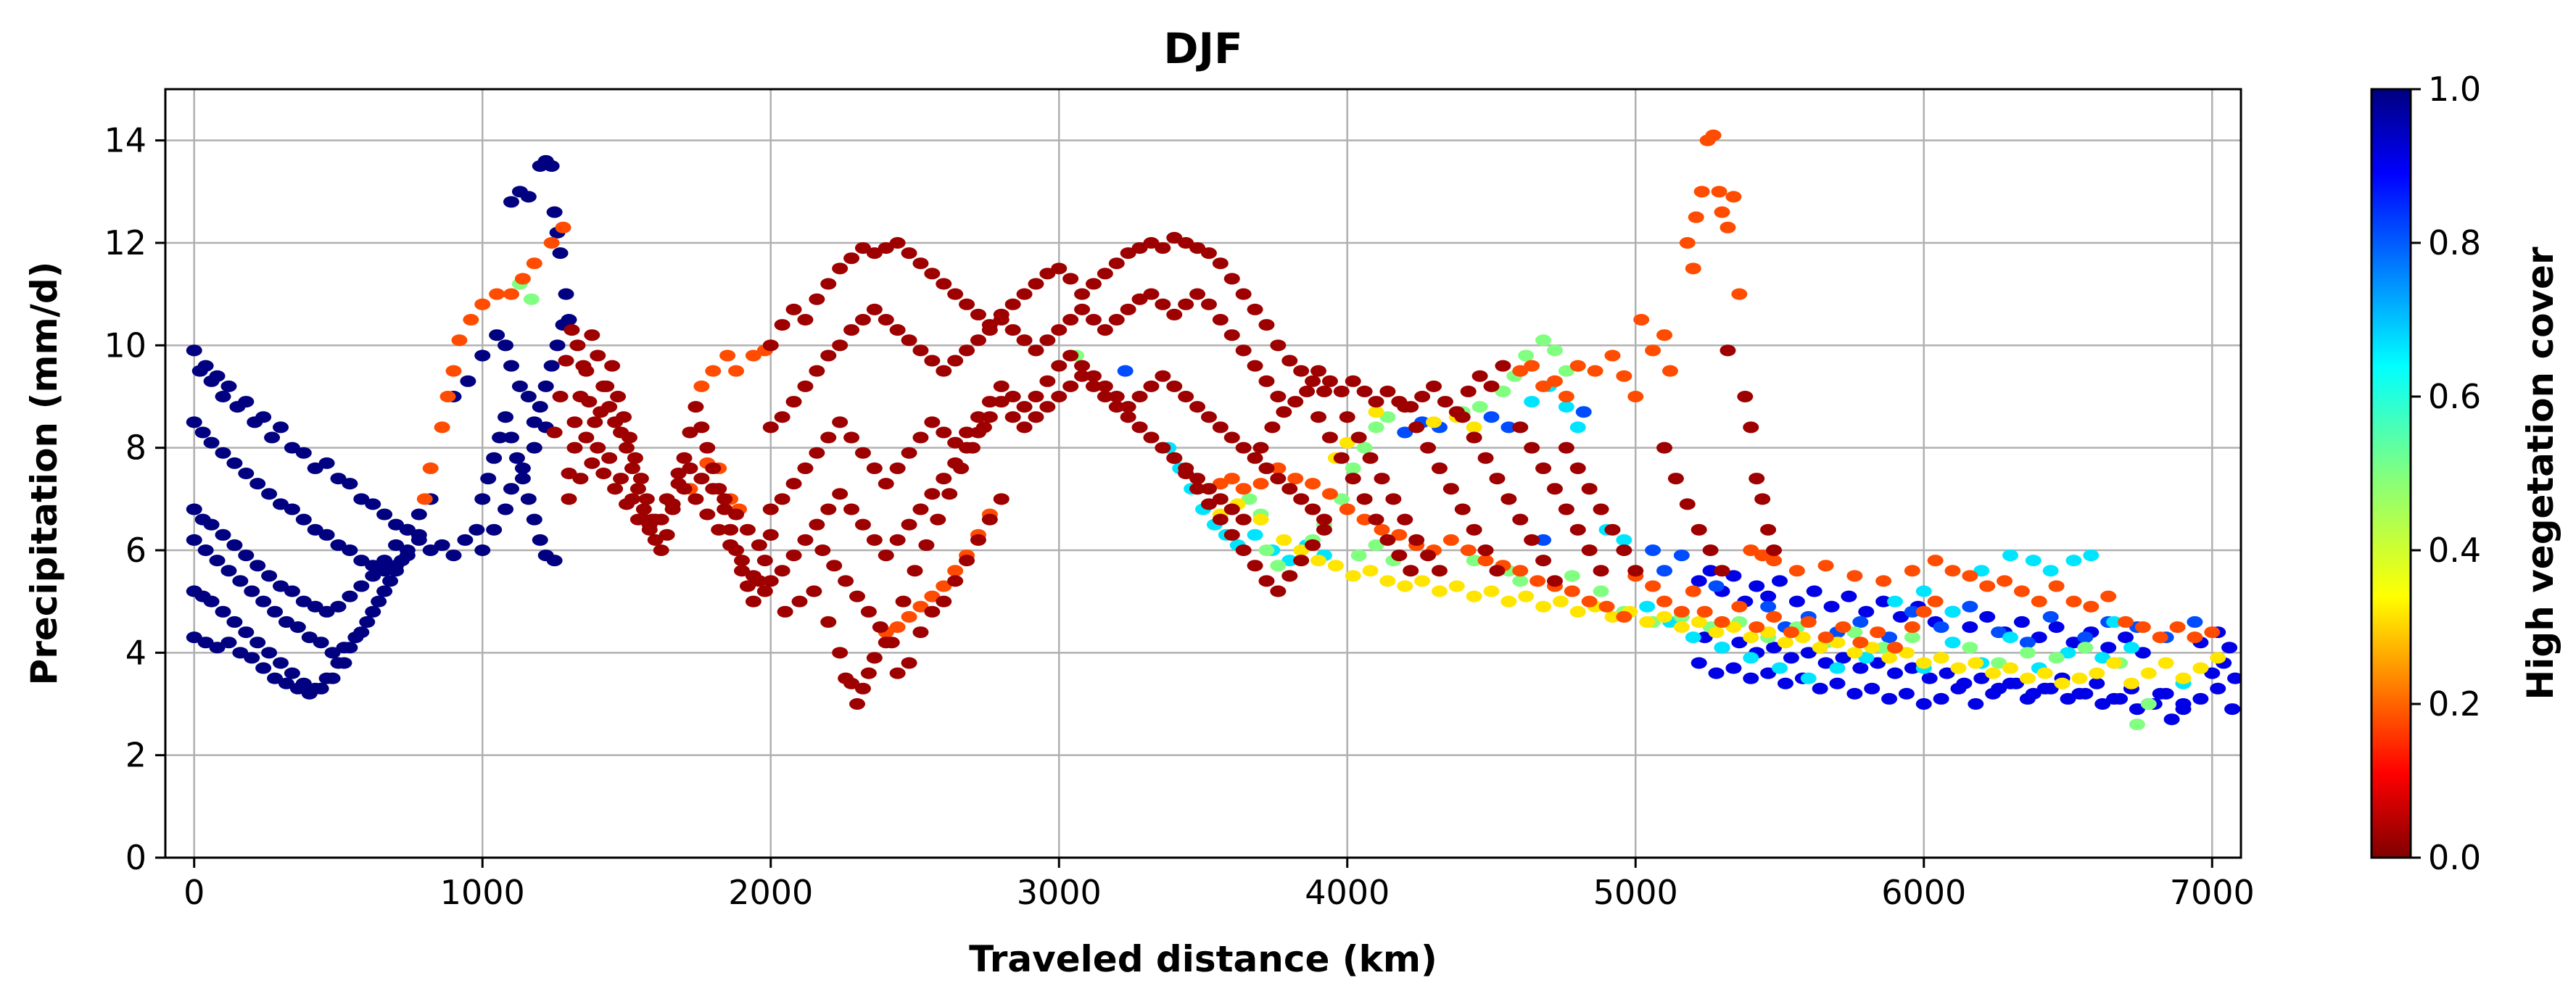 The width and height of the screenshot is (2576, 1007). Describe the element at coordinates (1635, 892) in the screenshot. I see `x-tick-label: 5000` at that location.